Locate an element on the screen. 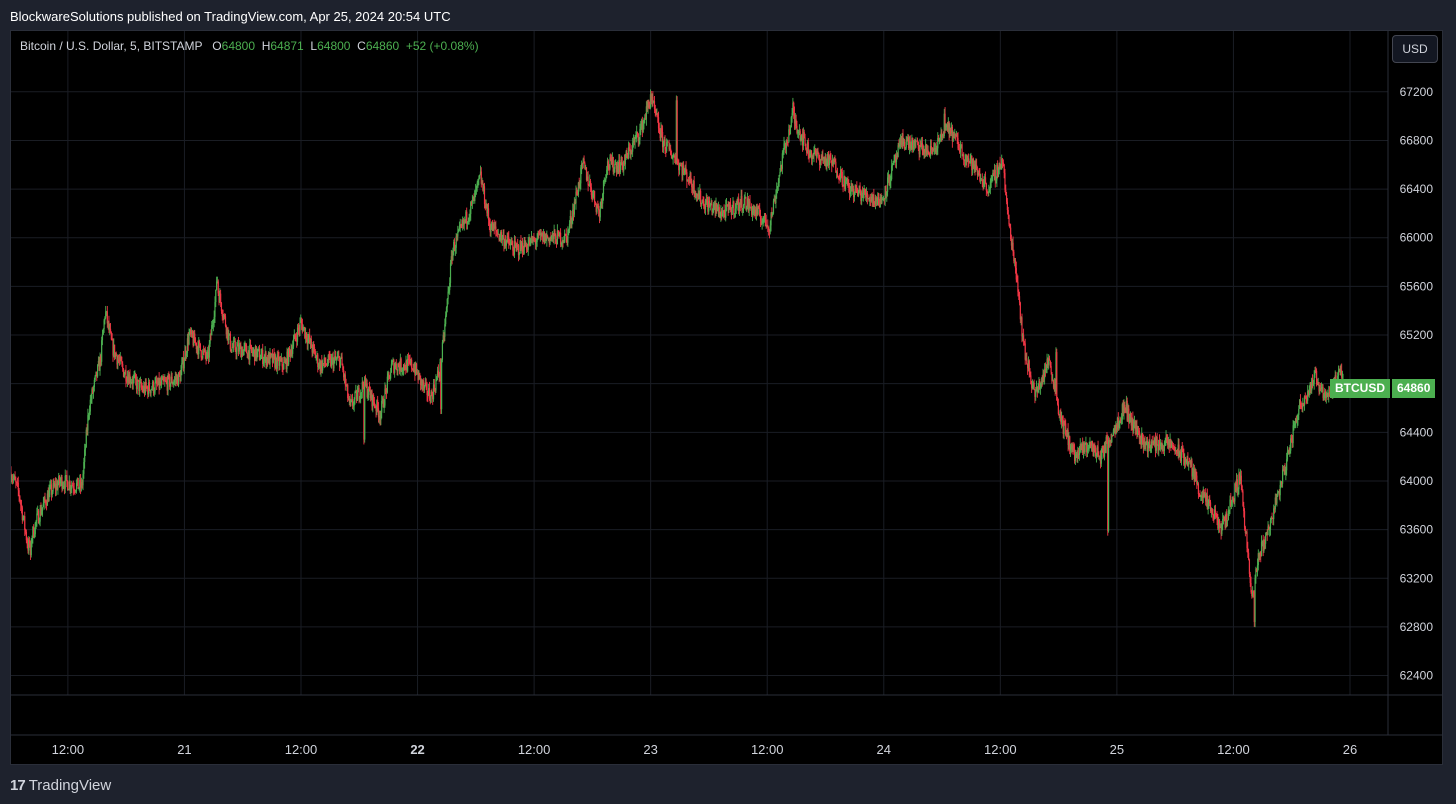 Image resolution: width=1456 pixels, height=804 pixels. footer-brand: 17 TradingView is located at coordinates (60, 785).